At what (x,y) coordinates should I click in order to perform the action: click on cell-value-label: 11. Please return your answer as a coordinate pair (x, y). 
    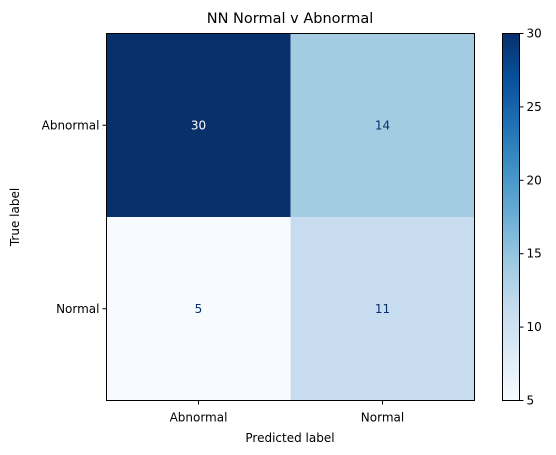
    Looking at the image, I should click on (382, 309).